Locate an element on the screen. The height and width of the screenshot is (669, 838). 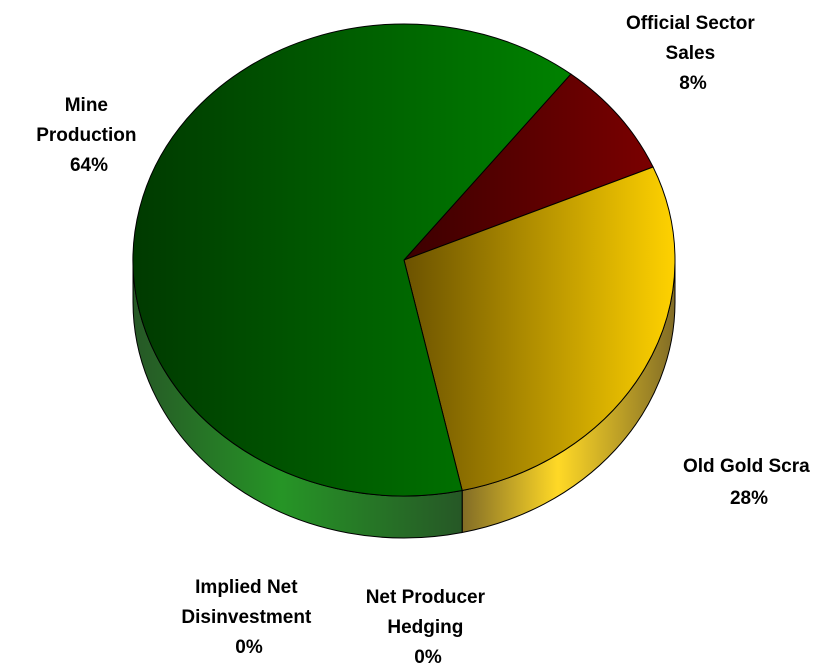
slice-label-old-gold-scrap: Old Gold Scra 28% is located at coordinates (749, 482).